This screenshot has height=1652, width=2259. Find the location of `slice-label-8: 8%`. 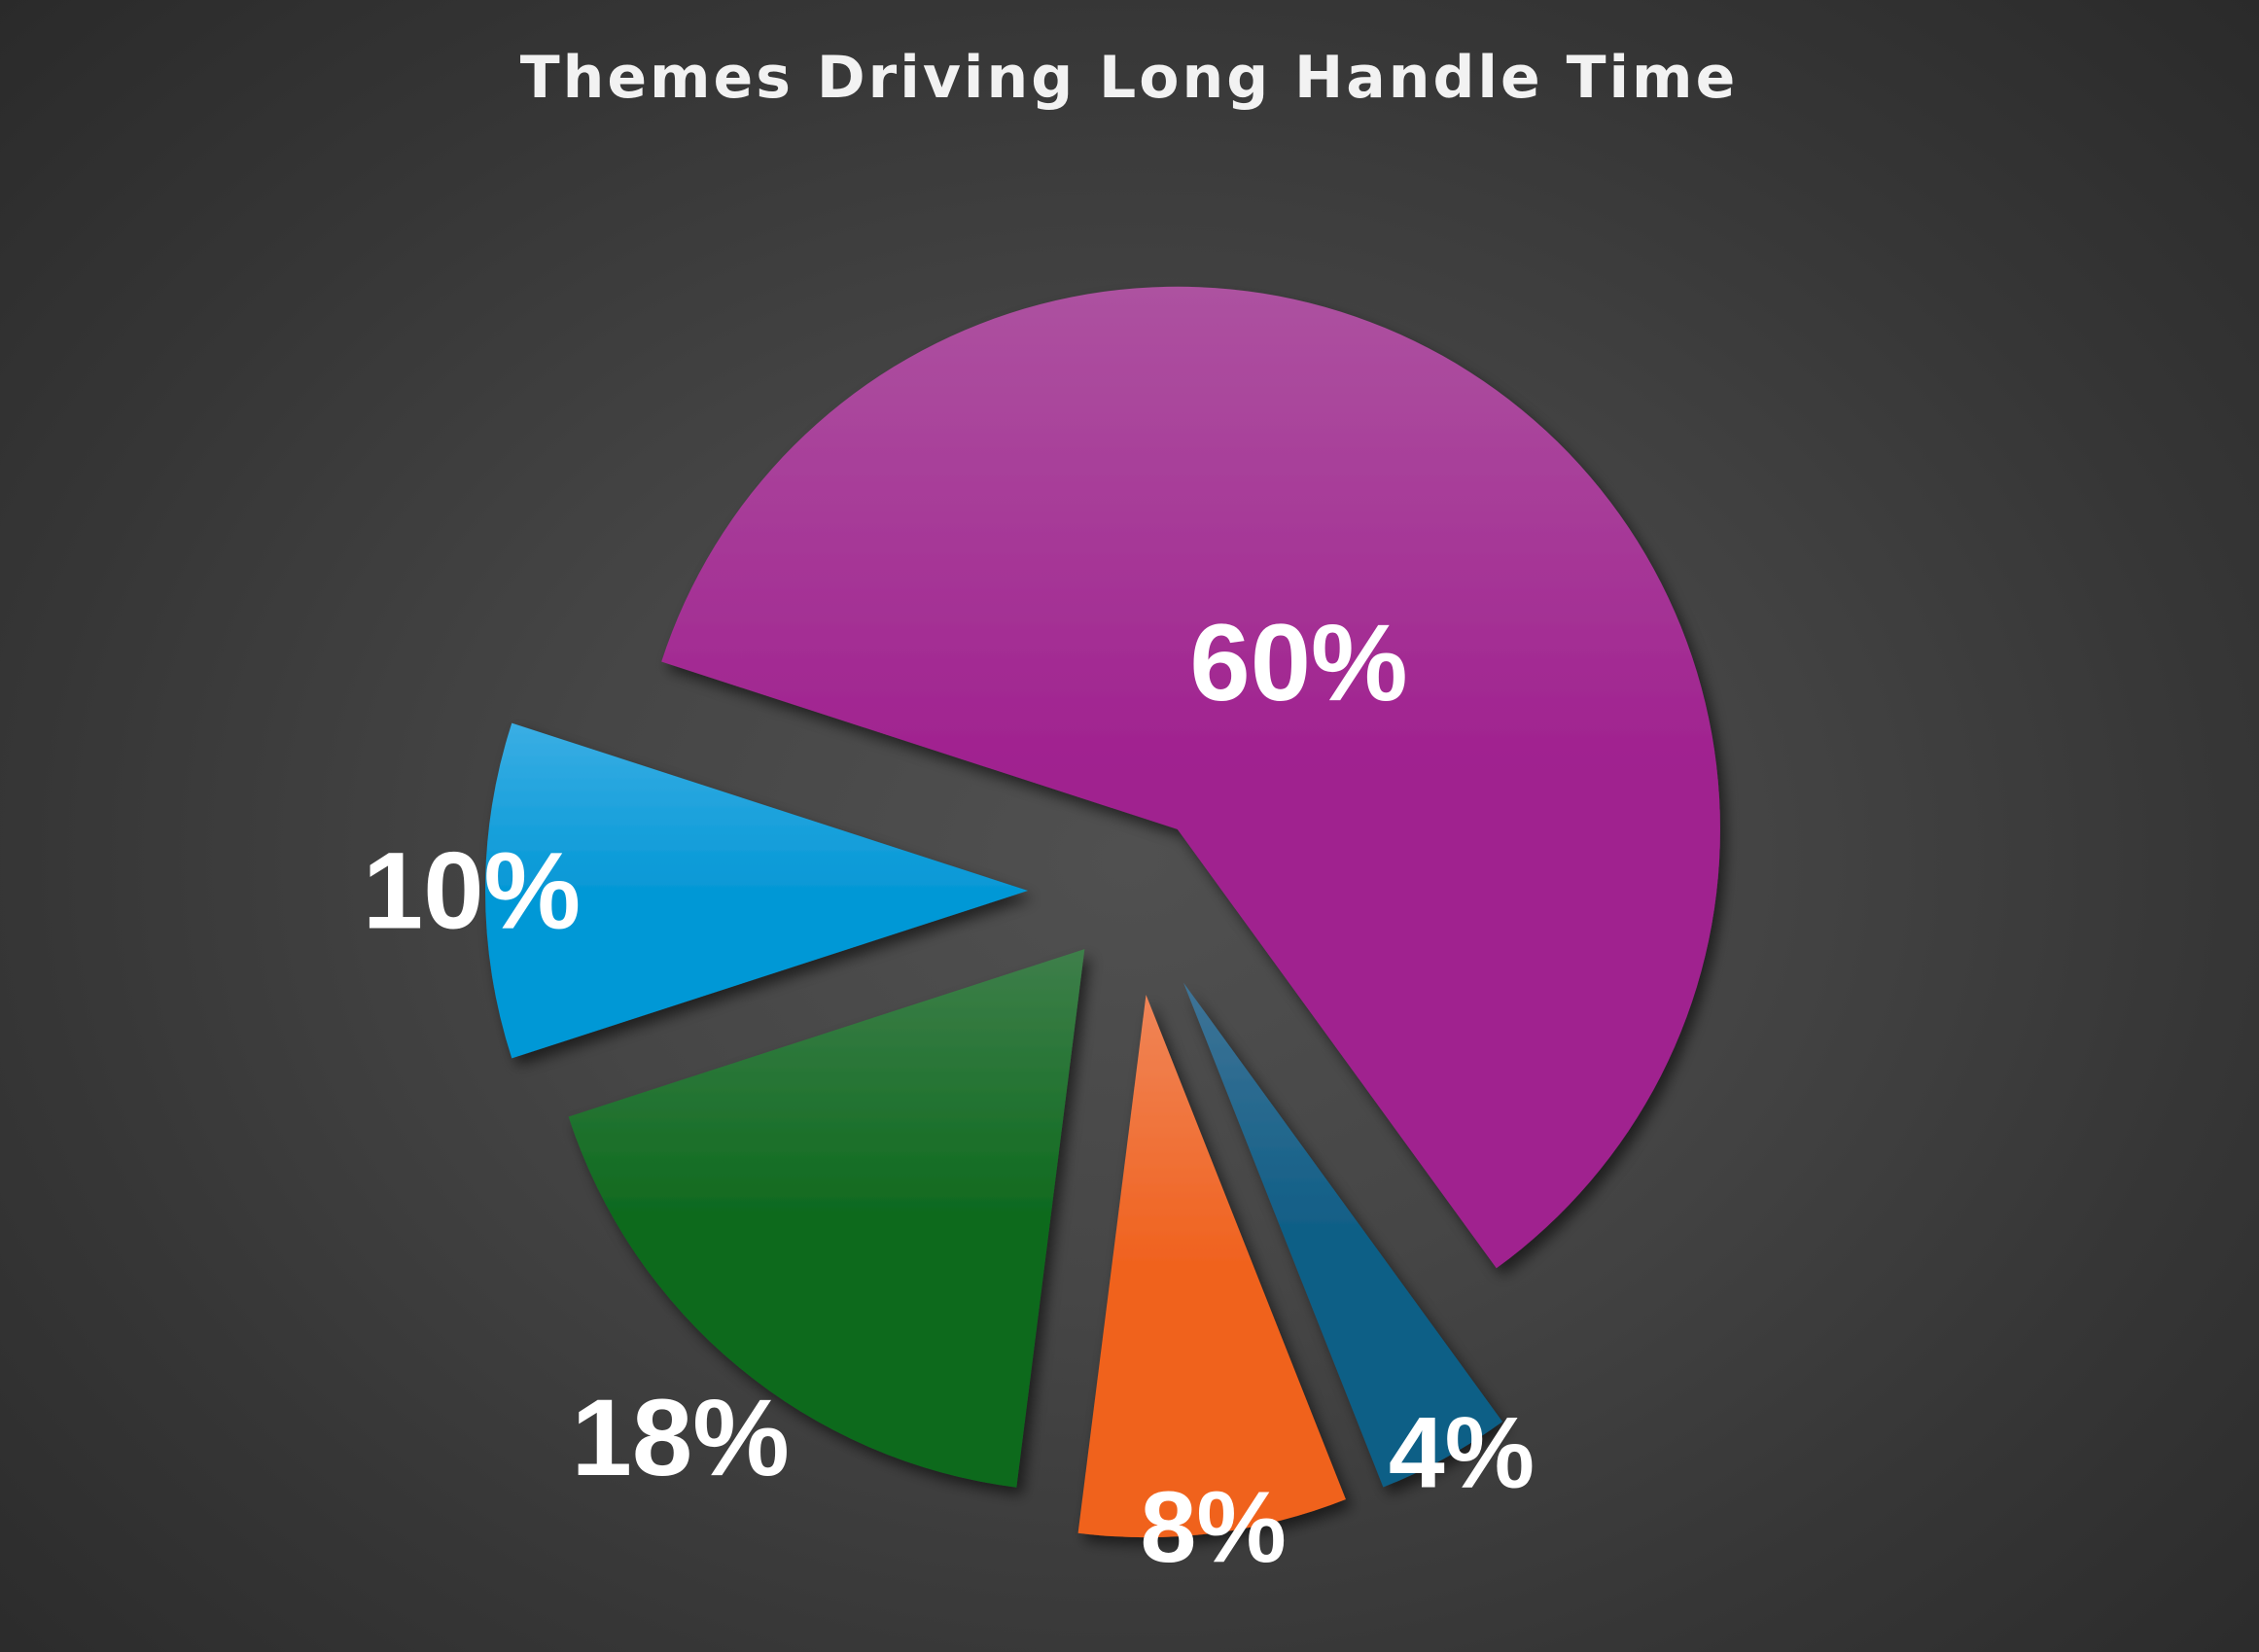

slice-label-8: 8% is located at coordinates (1214, 1527).